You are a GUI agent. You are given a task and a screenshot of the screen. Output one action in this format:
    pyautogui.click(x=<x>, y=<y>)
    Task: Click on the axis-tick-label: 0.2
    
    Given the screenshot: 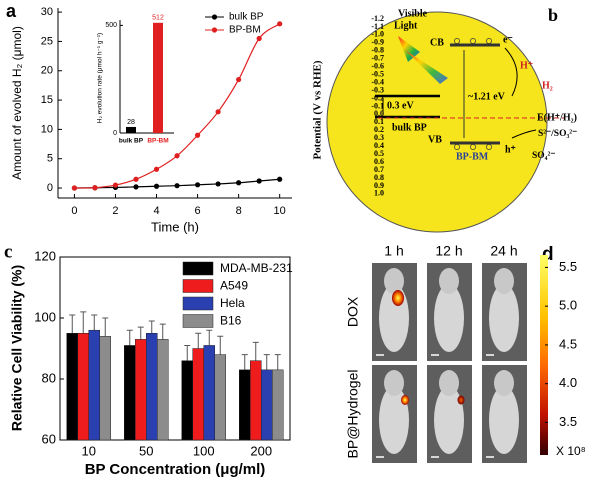 What is the action you would take?
    pyautogui.click(x=379, y=129)
    